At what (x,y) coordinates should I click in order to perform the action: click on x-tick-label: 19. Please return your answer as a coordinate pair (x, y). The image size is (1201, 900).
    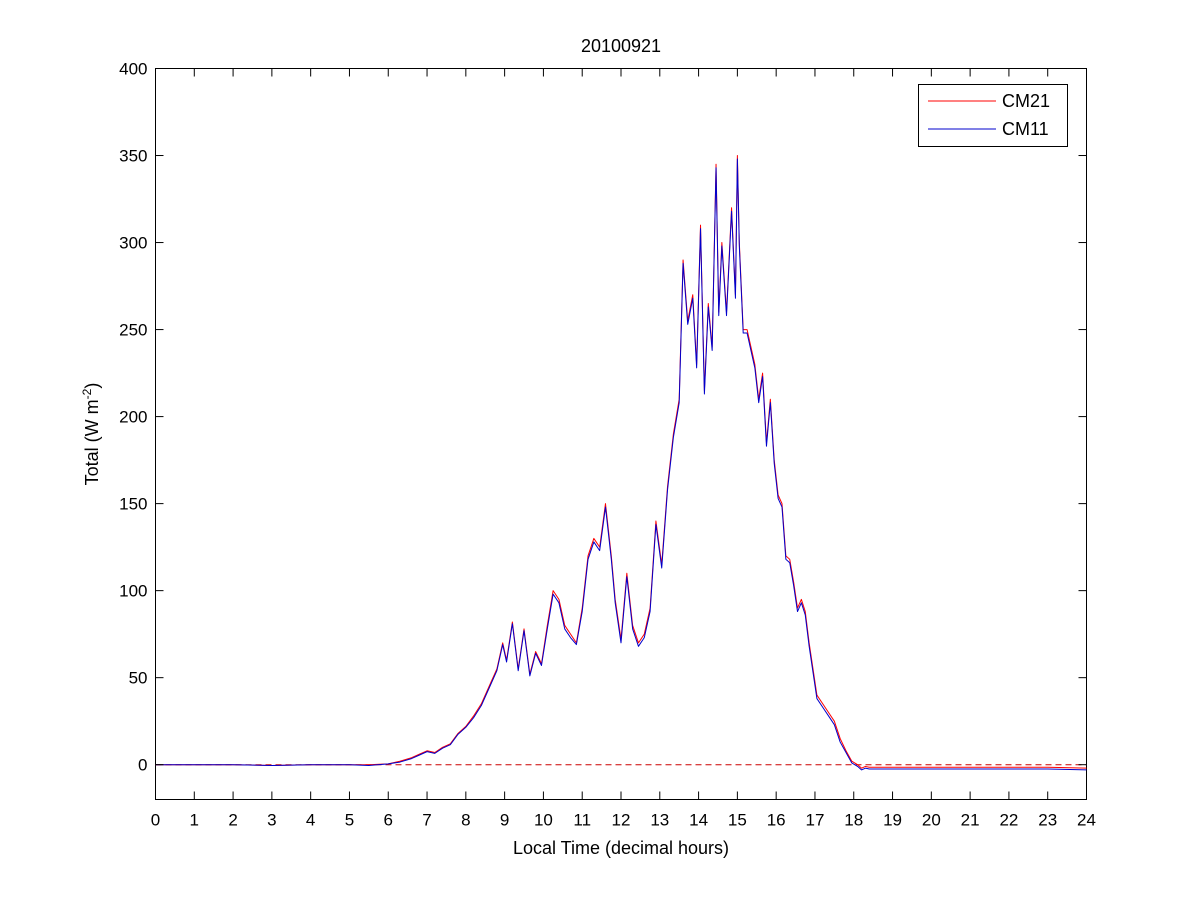
    Looking at the image, I should click on (892, 820).